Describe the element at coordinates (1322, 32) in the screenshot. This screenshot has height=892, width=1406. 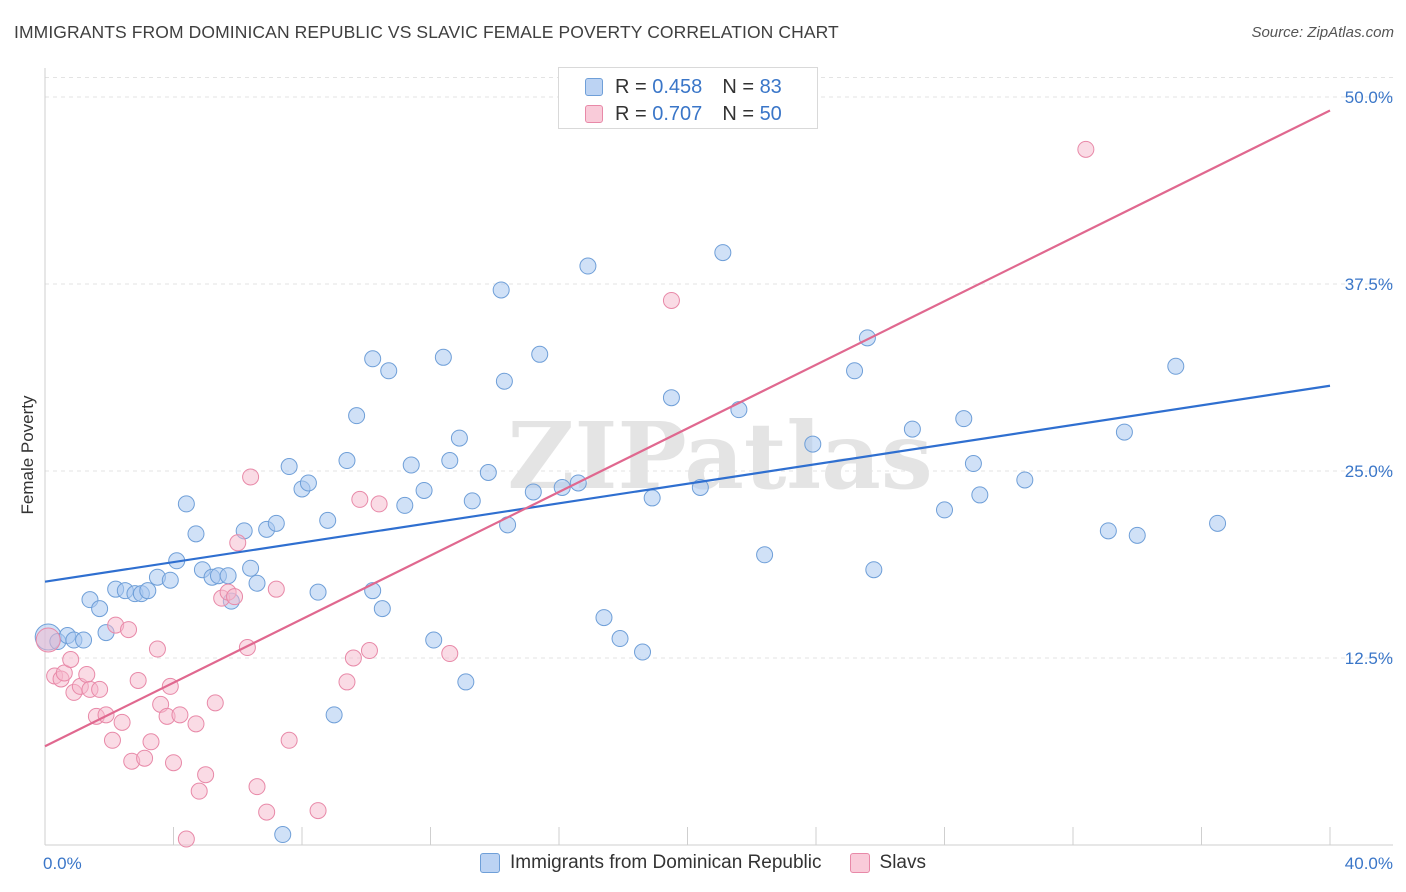
I see `source-note: Source: ZipAtlas.com` at that location.